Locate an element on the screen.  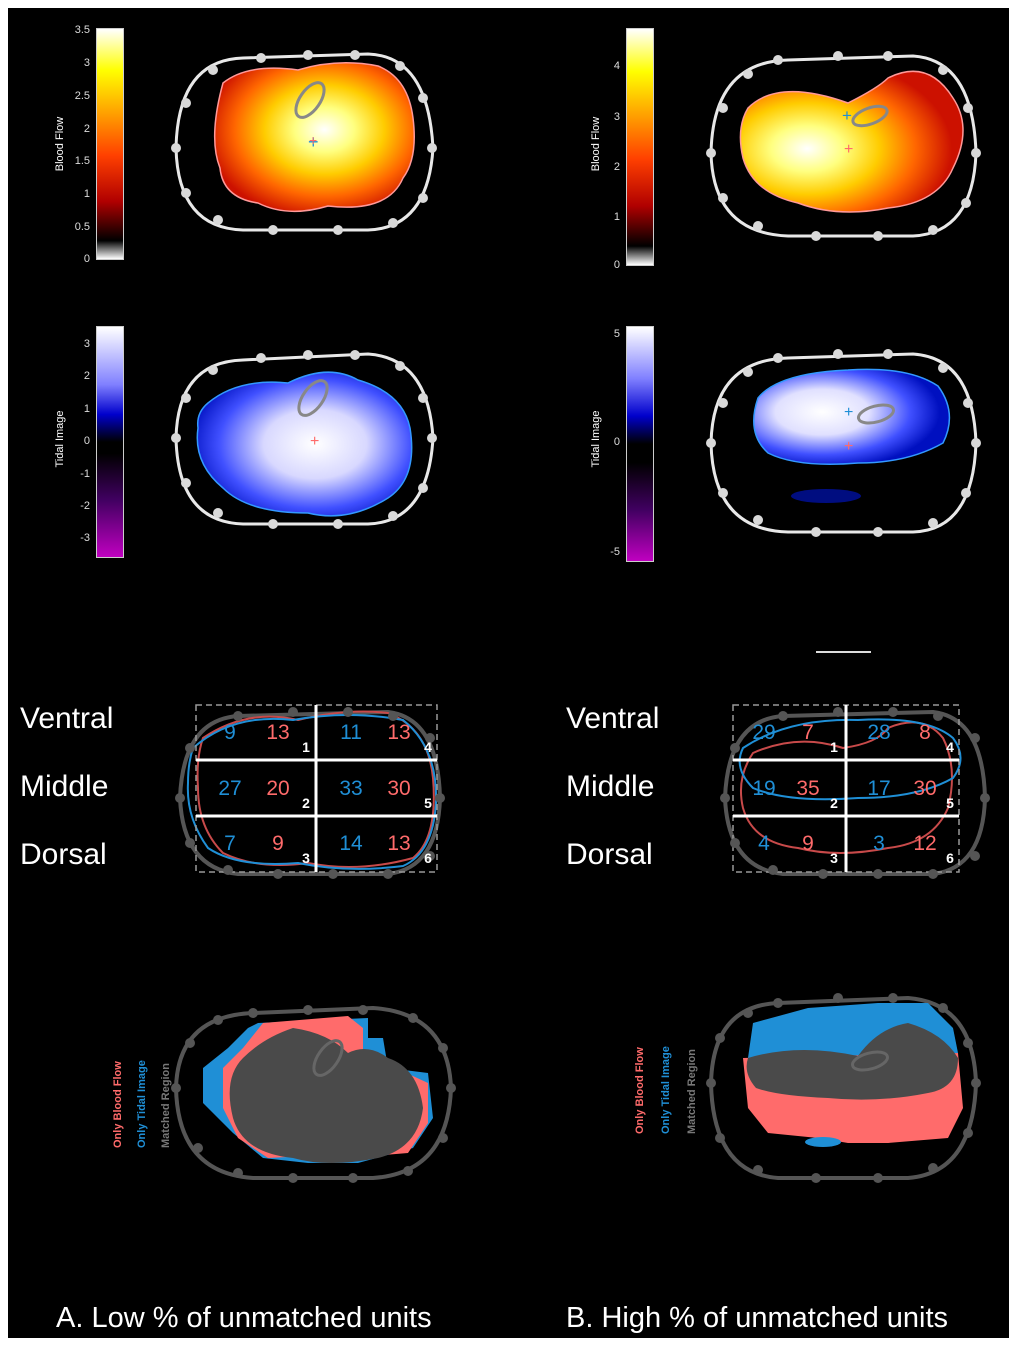
cell-tidal-value: 19 is located at coordinates (764, 788).